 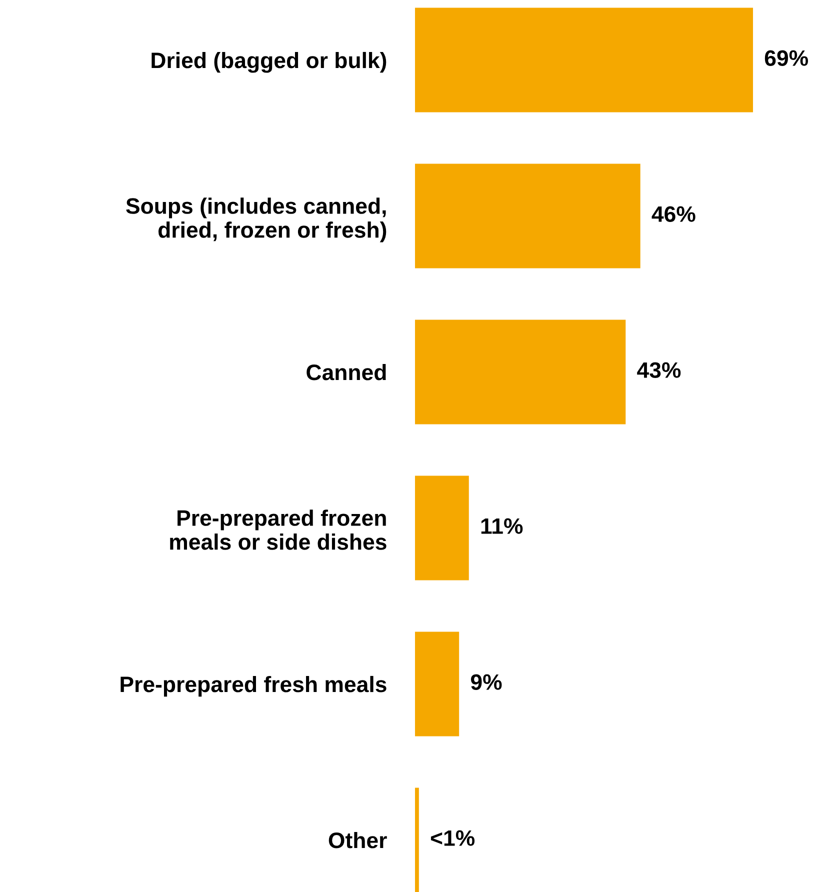 I want to click on y-tick-label: Pre-prepared frozen meals or side dishes, so click(x=278, y=530).